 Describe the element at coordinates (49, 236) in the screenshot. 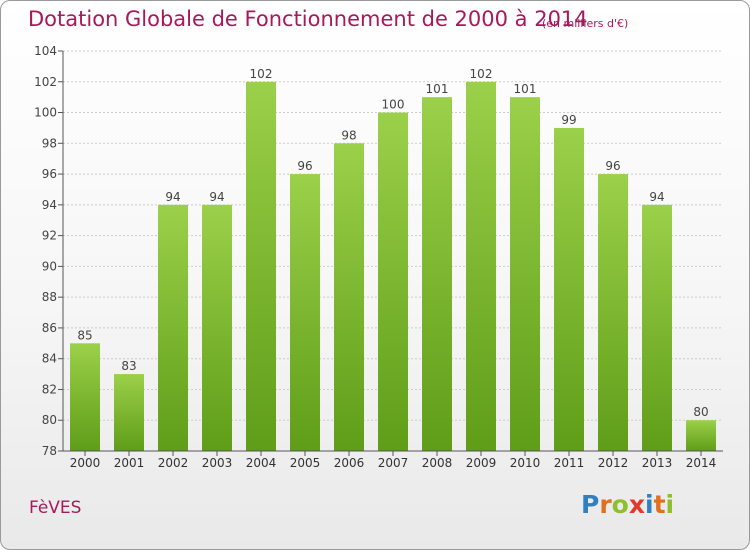

I see `y-tick-label: 92` at that location.